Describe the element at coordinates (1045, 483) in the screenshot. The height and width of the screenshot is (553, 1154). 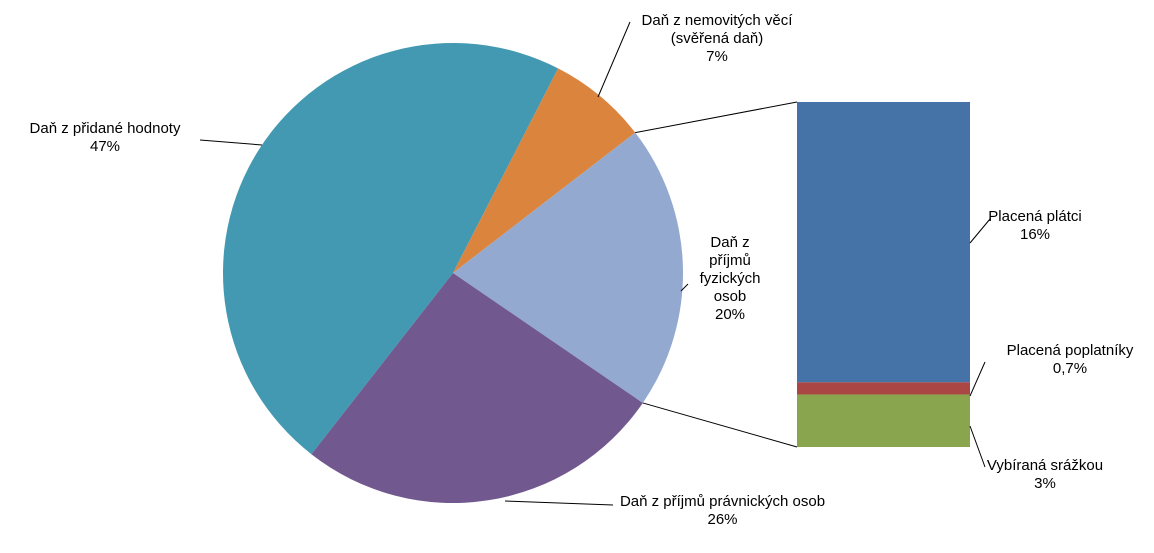
I see `label-value: 3%` at that location.